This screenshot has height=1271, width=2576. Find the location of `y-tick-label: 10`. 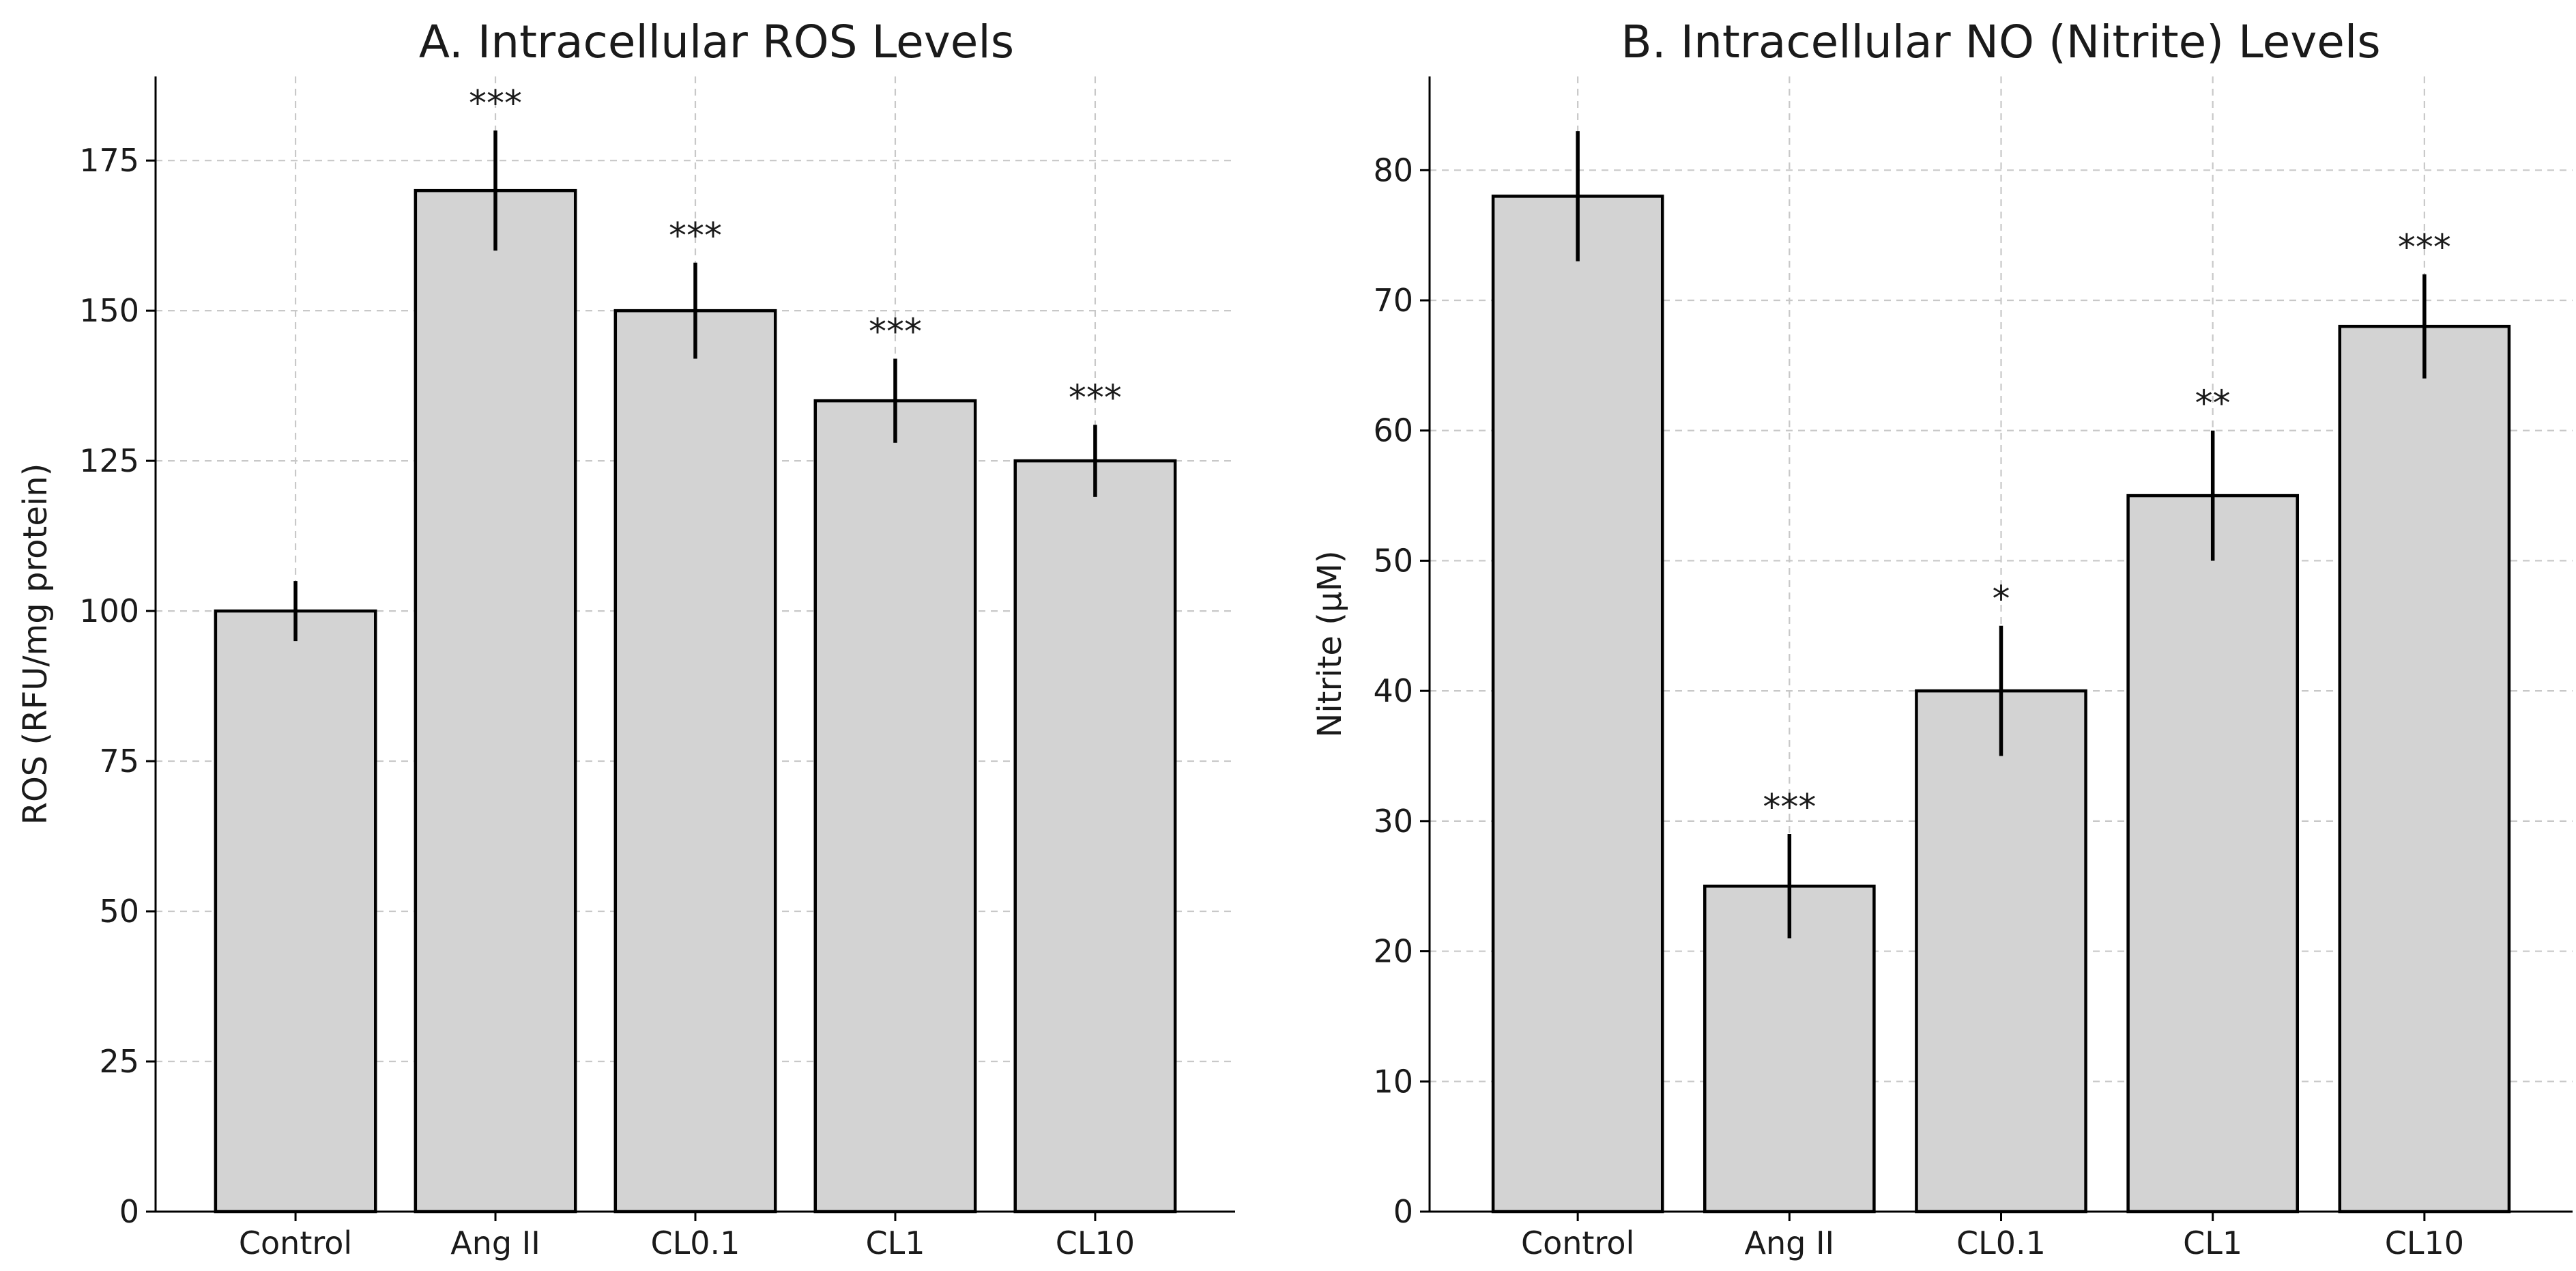

y-tick-label: 10 is located at coordinates (1393, 1081).